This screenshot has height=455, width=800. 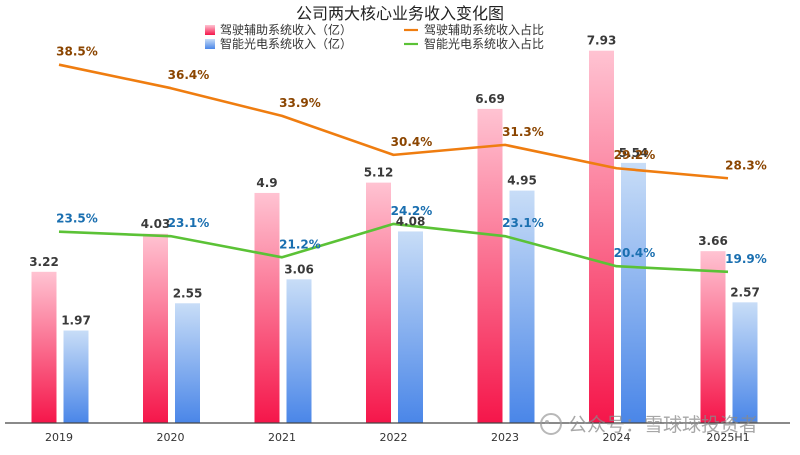 I want to click on bar-label-series2-2021: 3.06, so click(x=299, y=269).